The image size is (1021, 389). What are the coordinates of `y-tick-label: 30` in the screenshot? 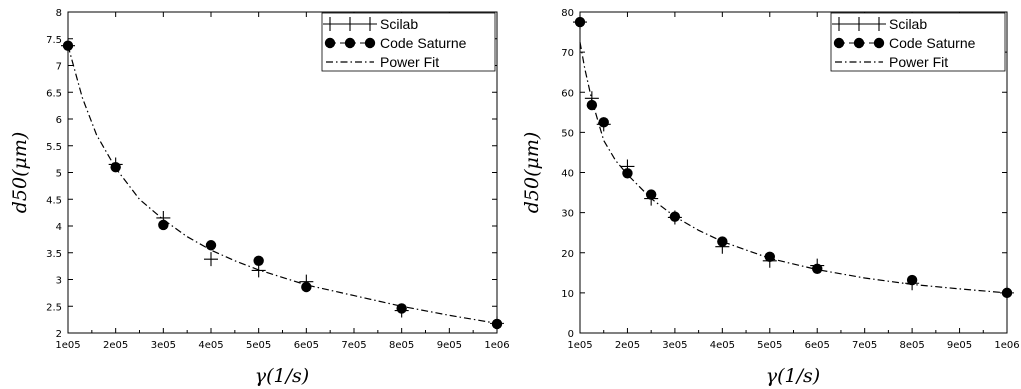 It's located at (567, 214).